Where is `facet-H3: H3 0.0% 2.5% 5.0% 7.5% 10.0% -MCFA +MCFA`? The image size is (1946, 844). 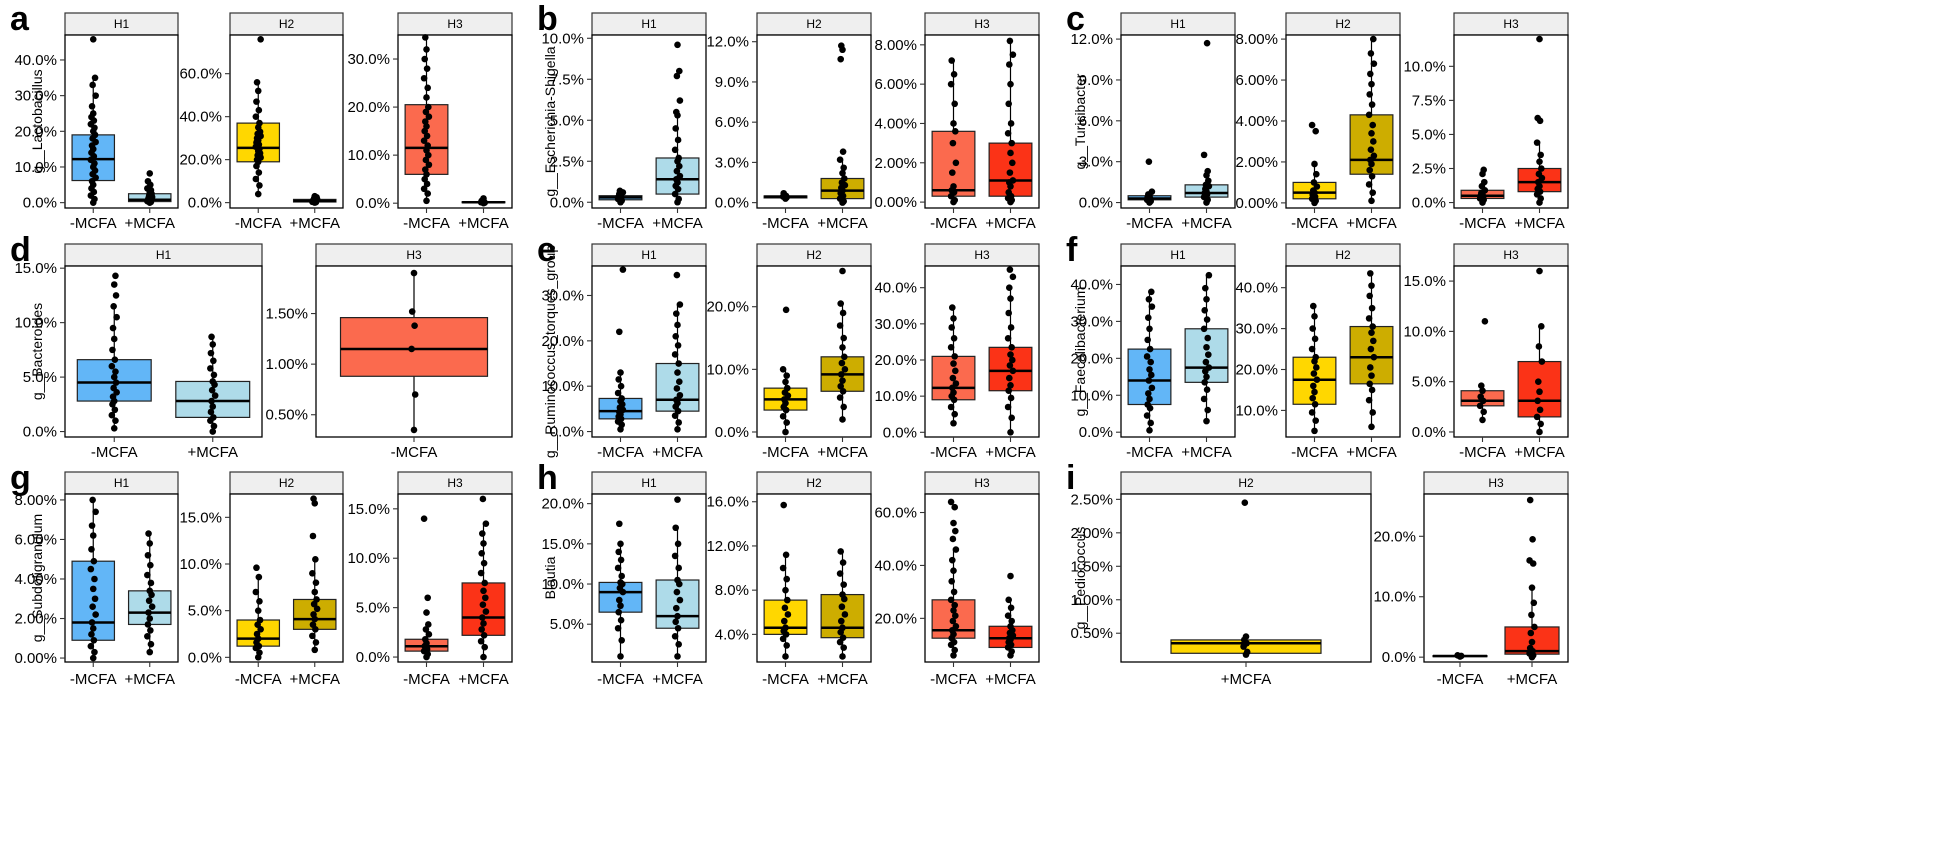 facet-H3: H3 0.0% 2.5% 5.0% 7.5% 10.0% -MCFA +MCFA is located at coordinates (1486, 122).